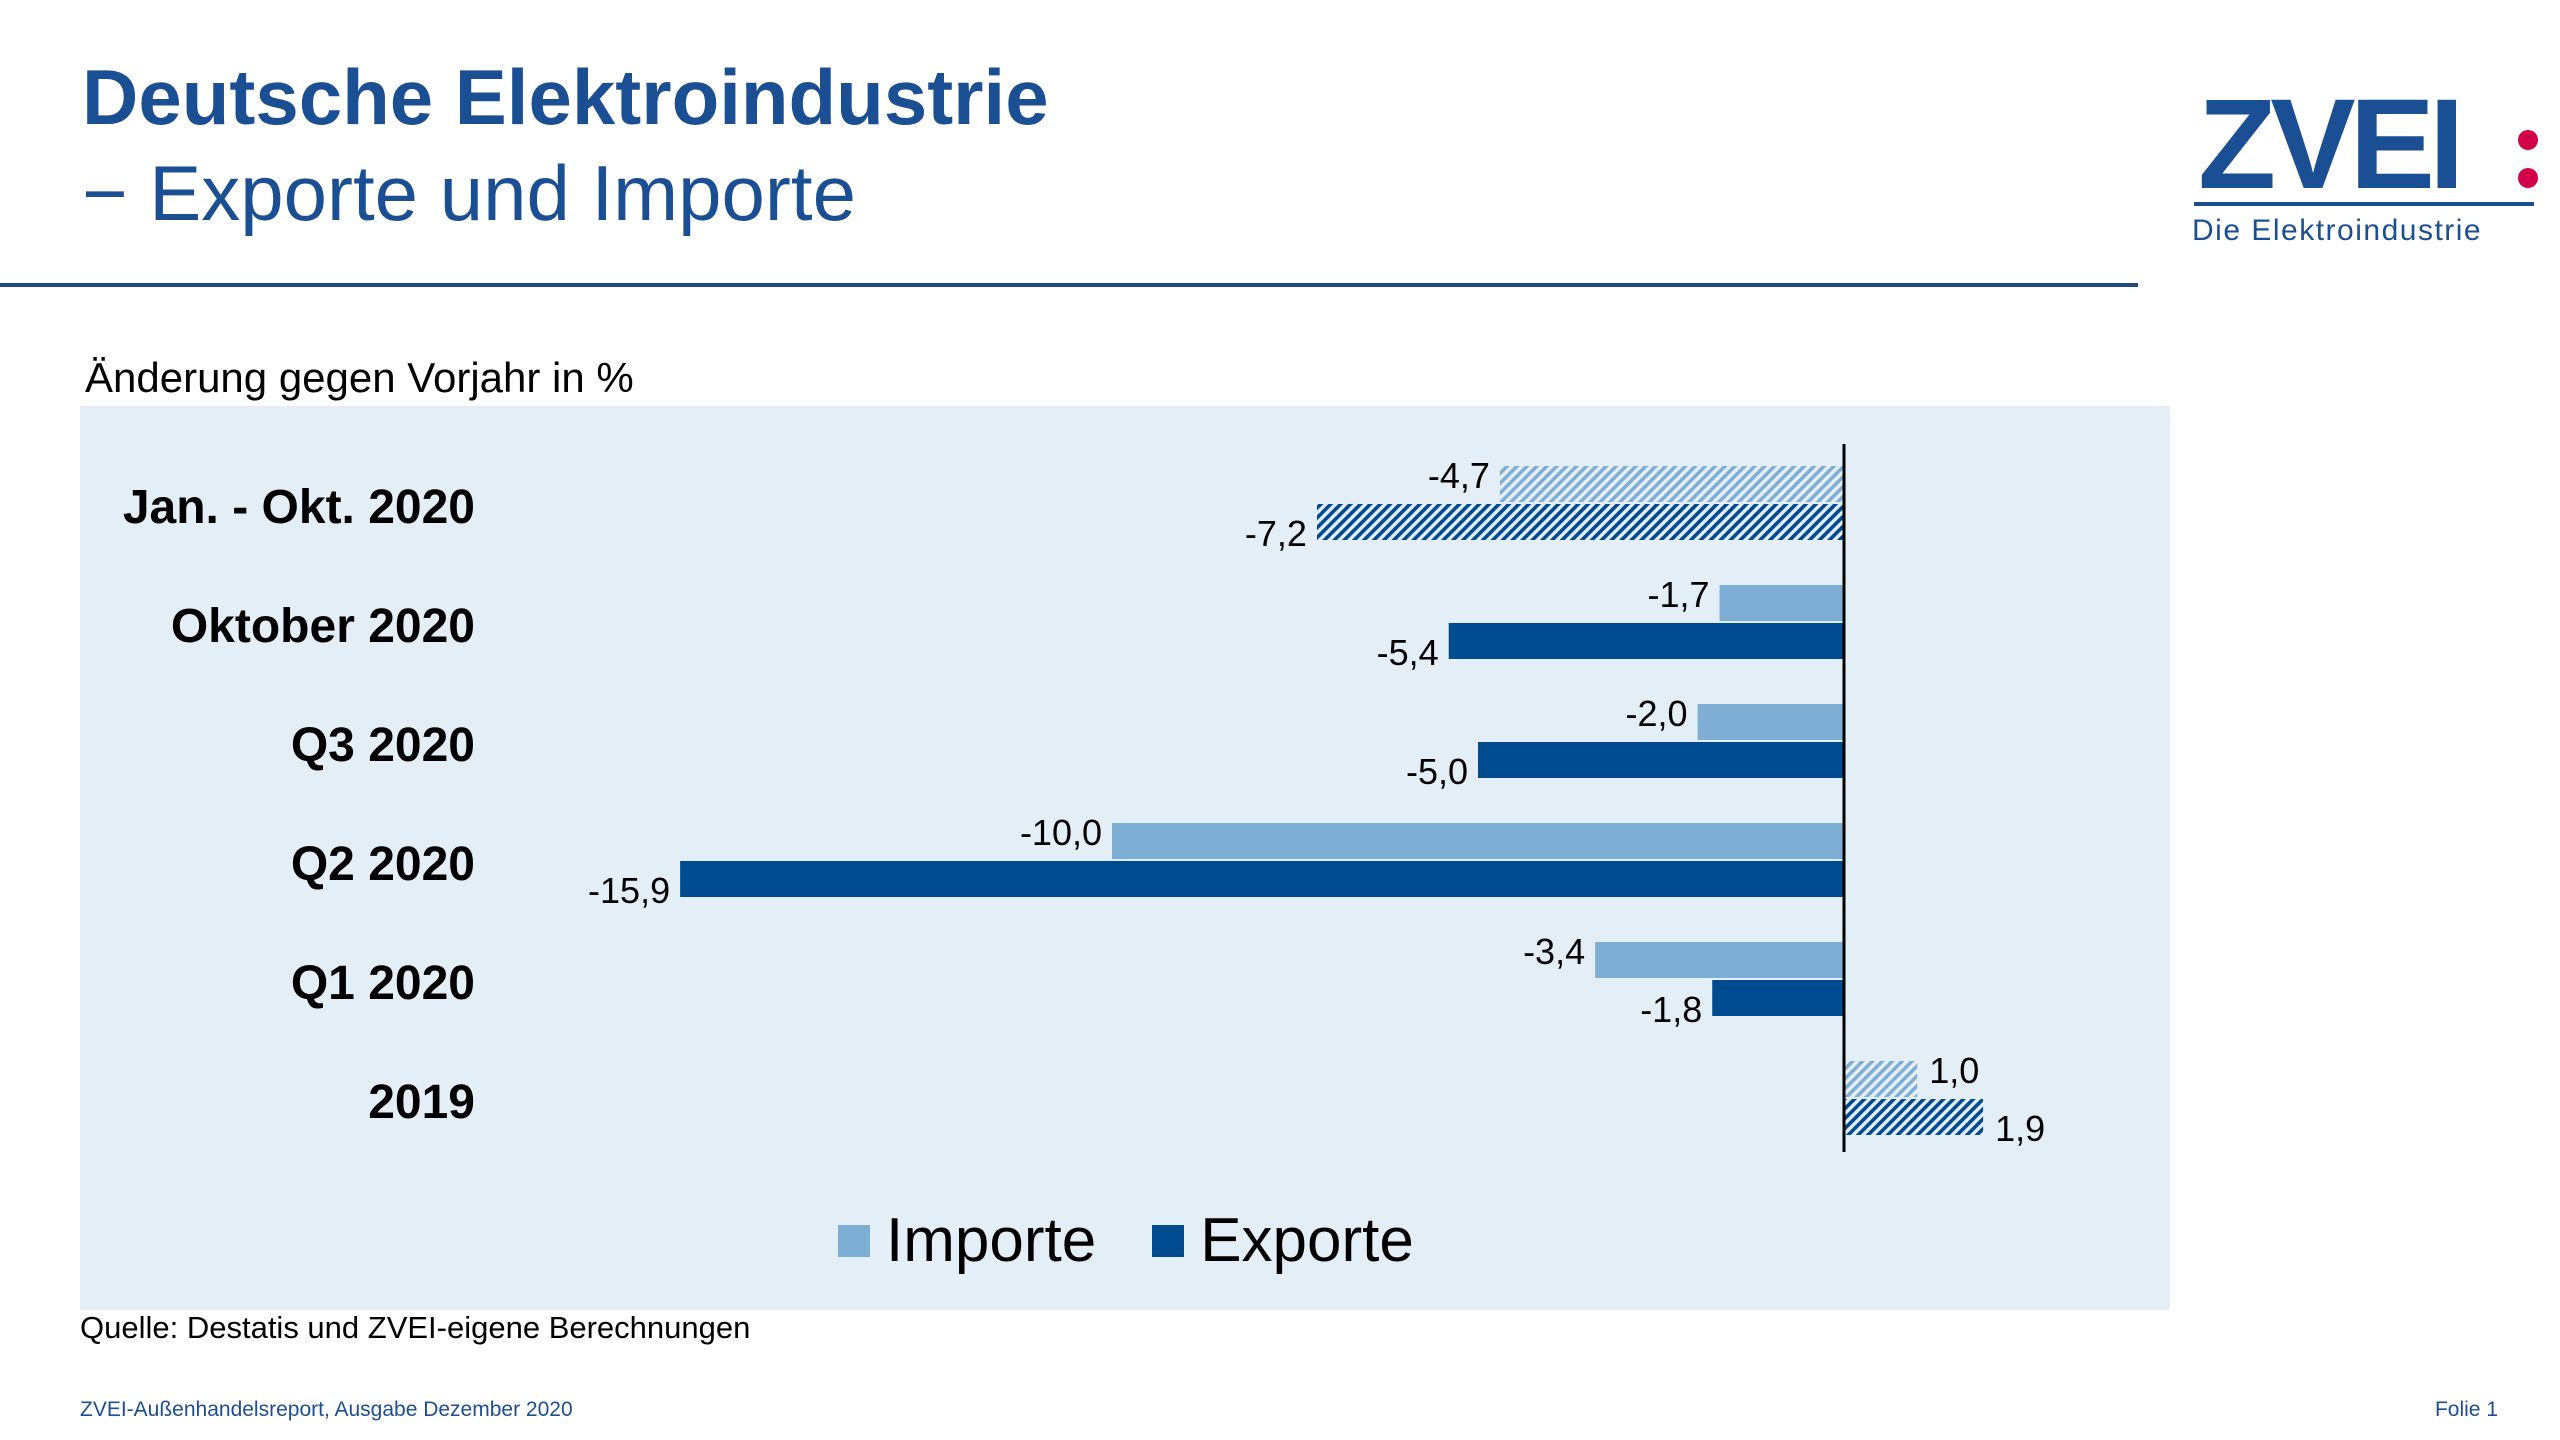 This screenshot has height=1440, width=2560. What do you see at coordinates (382, 864) in the screenshot?
I see `category-label: Q2 2020` at bounding box center [382, 864].